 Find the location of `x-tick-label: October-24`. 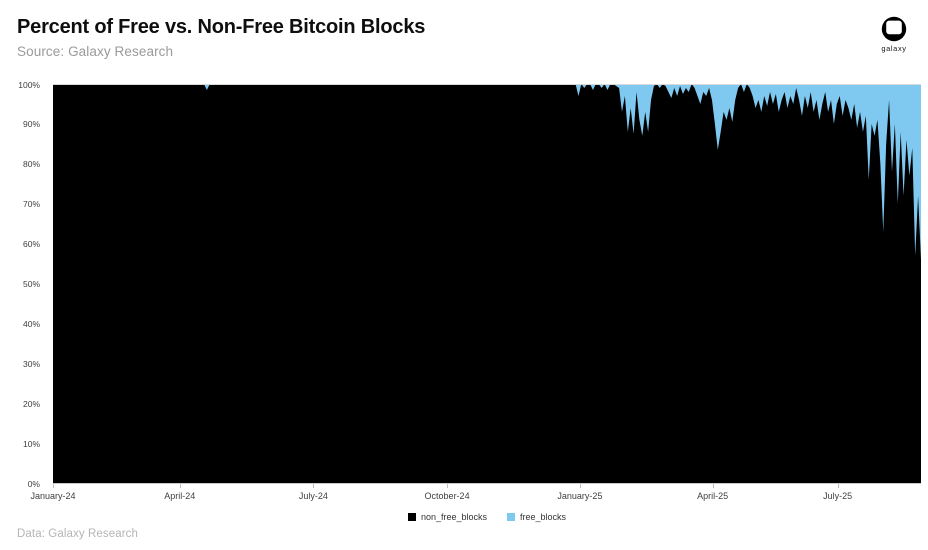

x-tick-label: October-24 is located at coordinates (447, 496).